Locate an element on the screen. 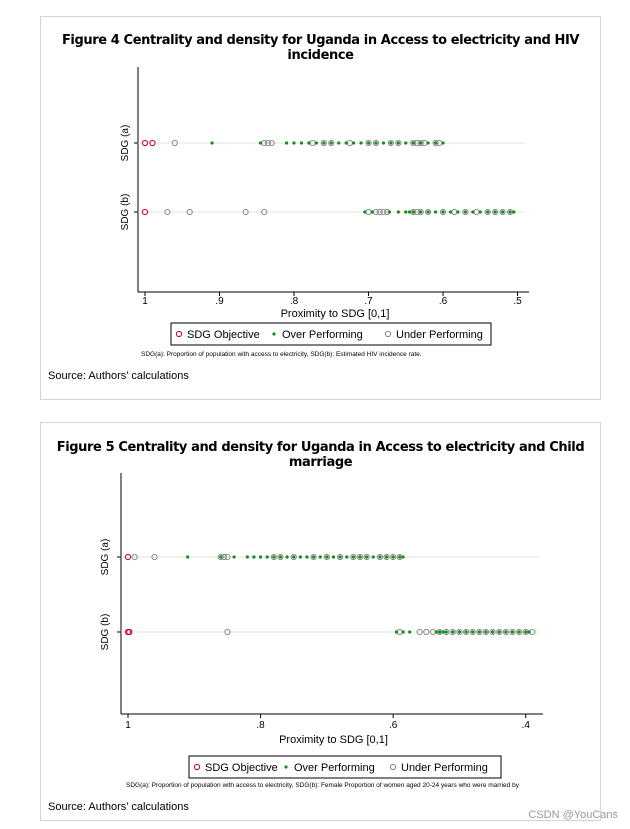 The image size is (630, 829). legend-label: SDG Objective is located at coordinates (241, 768).